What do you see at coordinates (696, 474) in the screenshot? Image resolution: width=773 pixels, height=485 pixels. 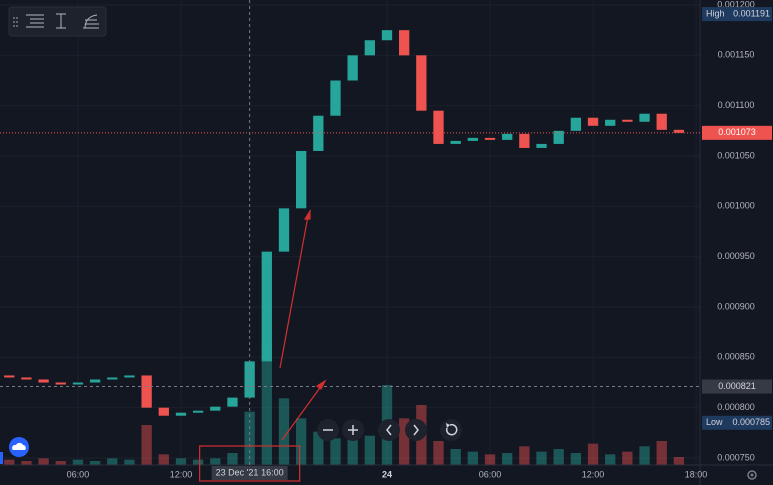 I see `x-tick-label: 18:00` at bounding box center [696, 474].